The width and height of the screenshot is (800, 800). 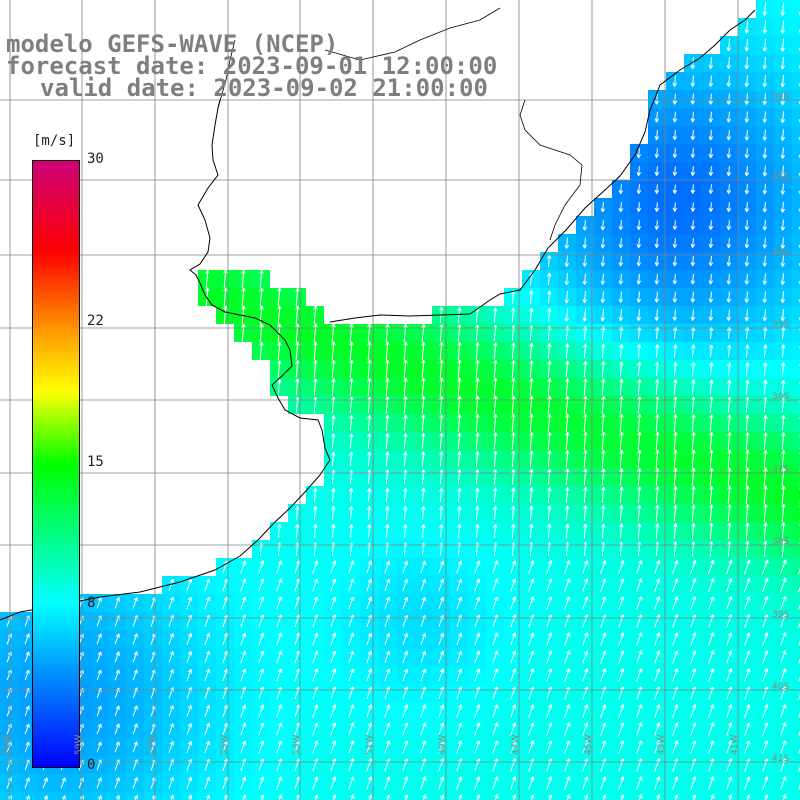 What do you see at coordinates (56, 464) in the screenshot?
I see `colorbar` at bounding box center [56, 464].